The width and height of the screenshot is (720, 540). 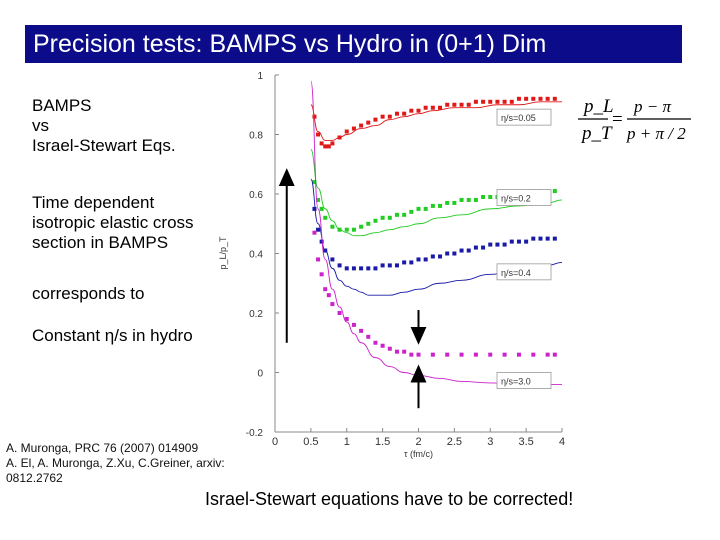 I want to click on series-label: η/s=0.2, so click(x=516, y=198).